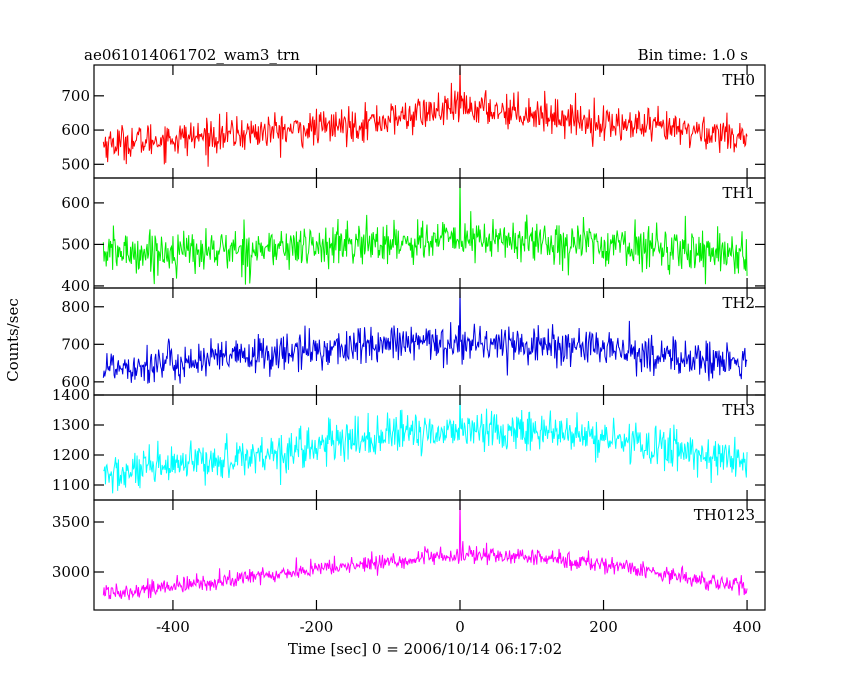  What do you see at coordinates (13, 340) in the screenshot?
I see `y-axis-label: Counts/sec` at bounding box center [13, 340].